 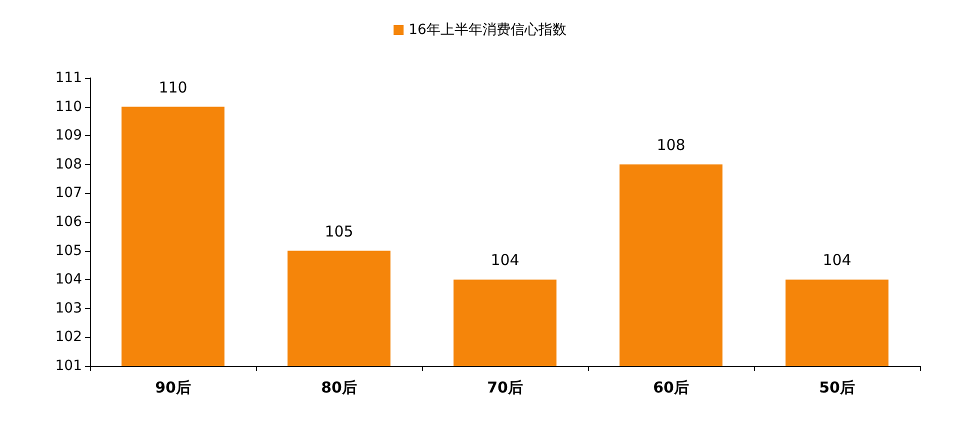 What do you see at coordinates (68, 193) in the screenshot?
I see `y-tick-label: 107` at bounding box center [68, 193].